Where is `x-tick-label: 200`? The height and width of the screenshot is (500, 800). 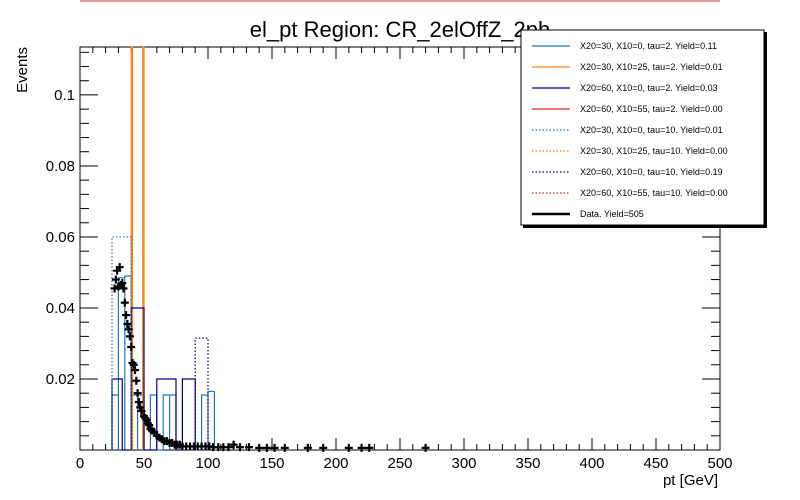 x-tick-label: 200 is located at coordinates (335, 463).